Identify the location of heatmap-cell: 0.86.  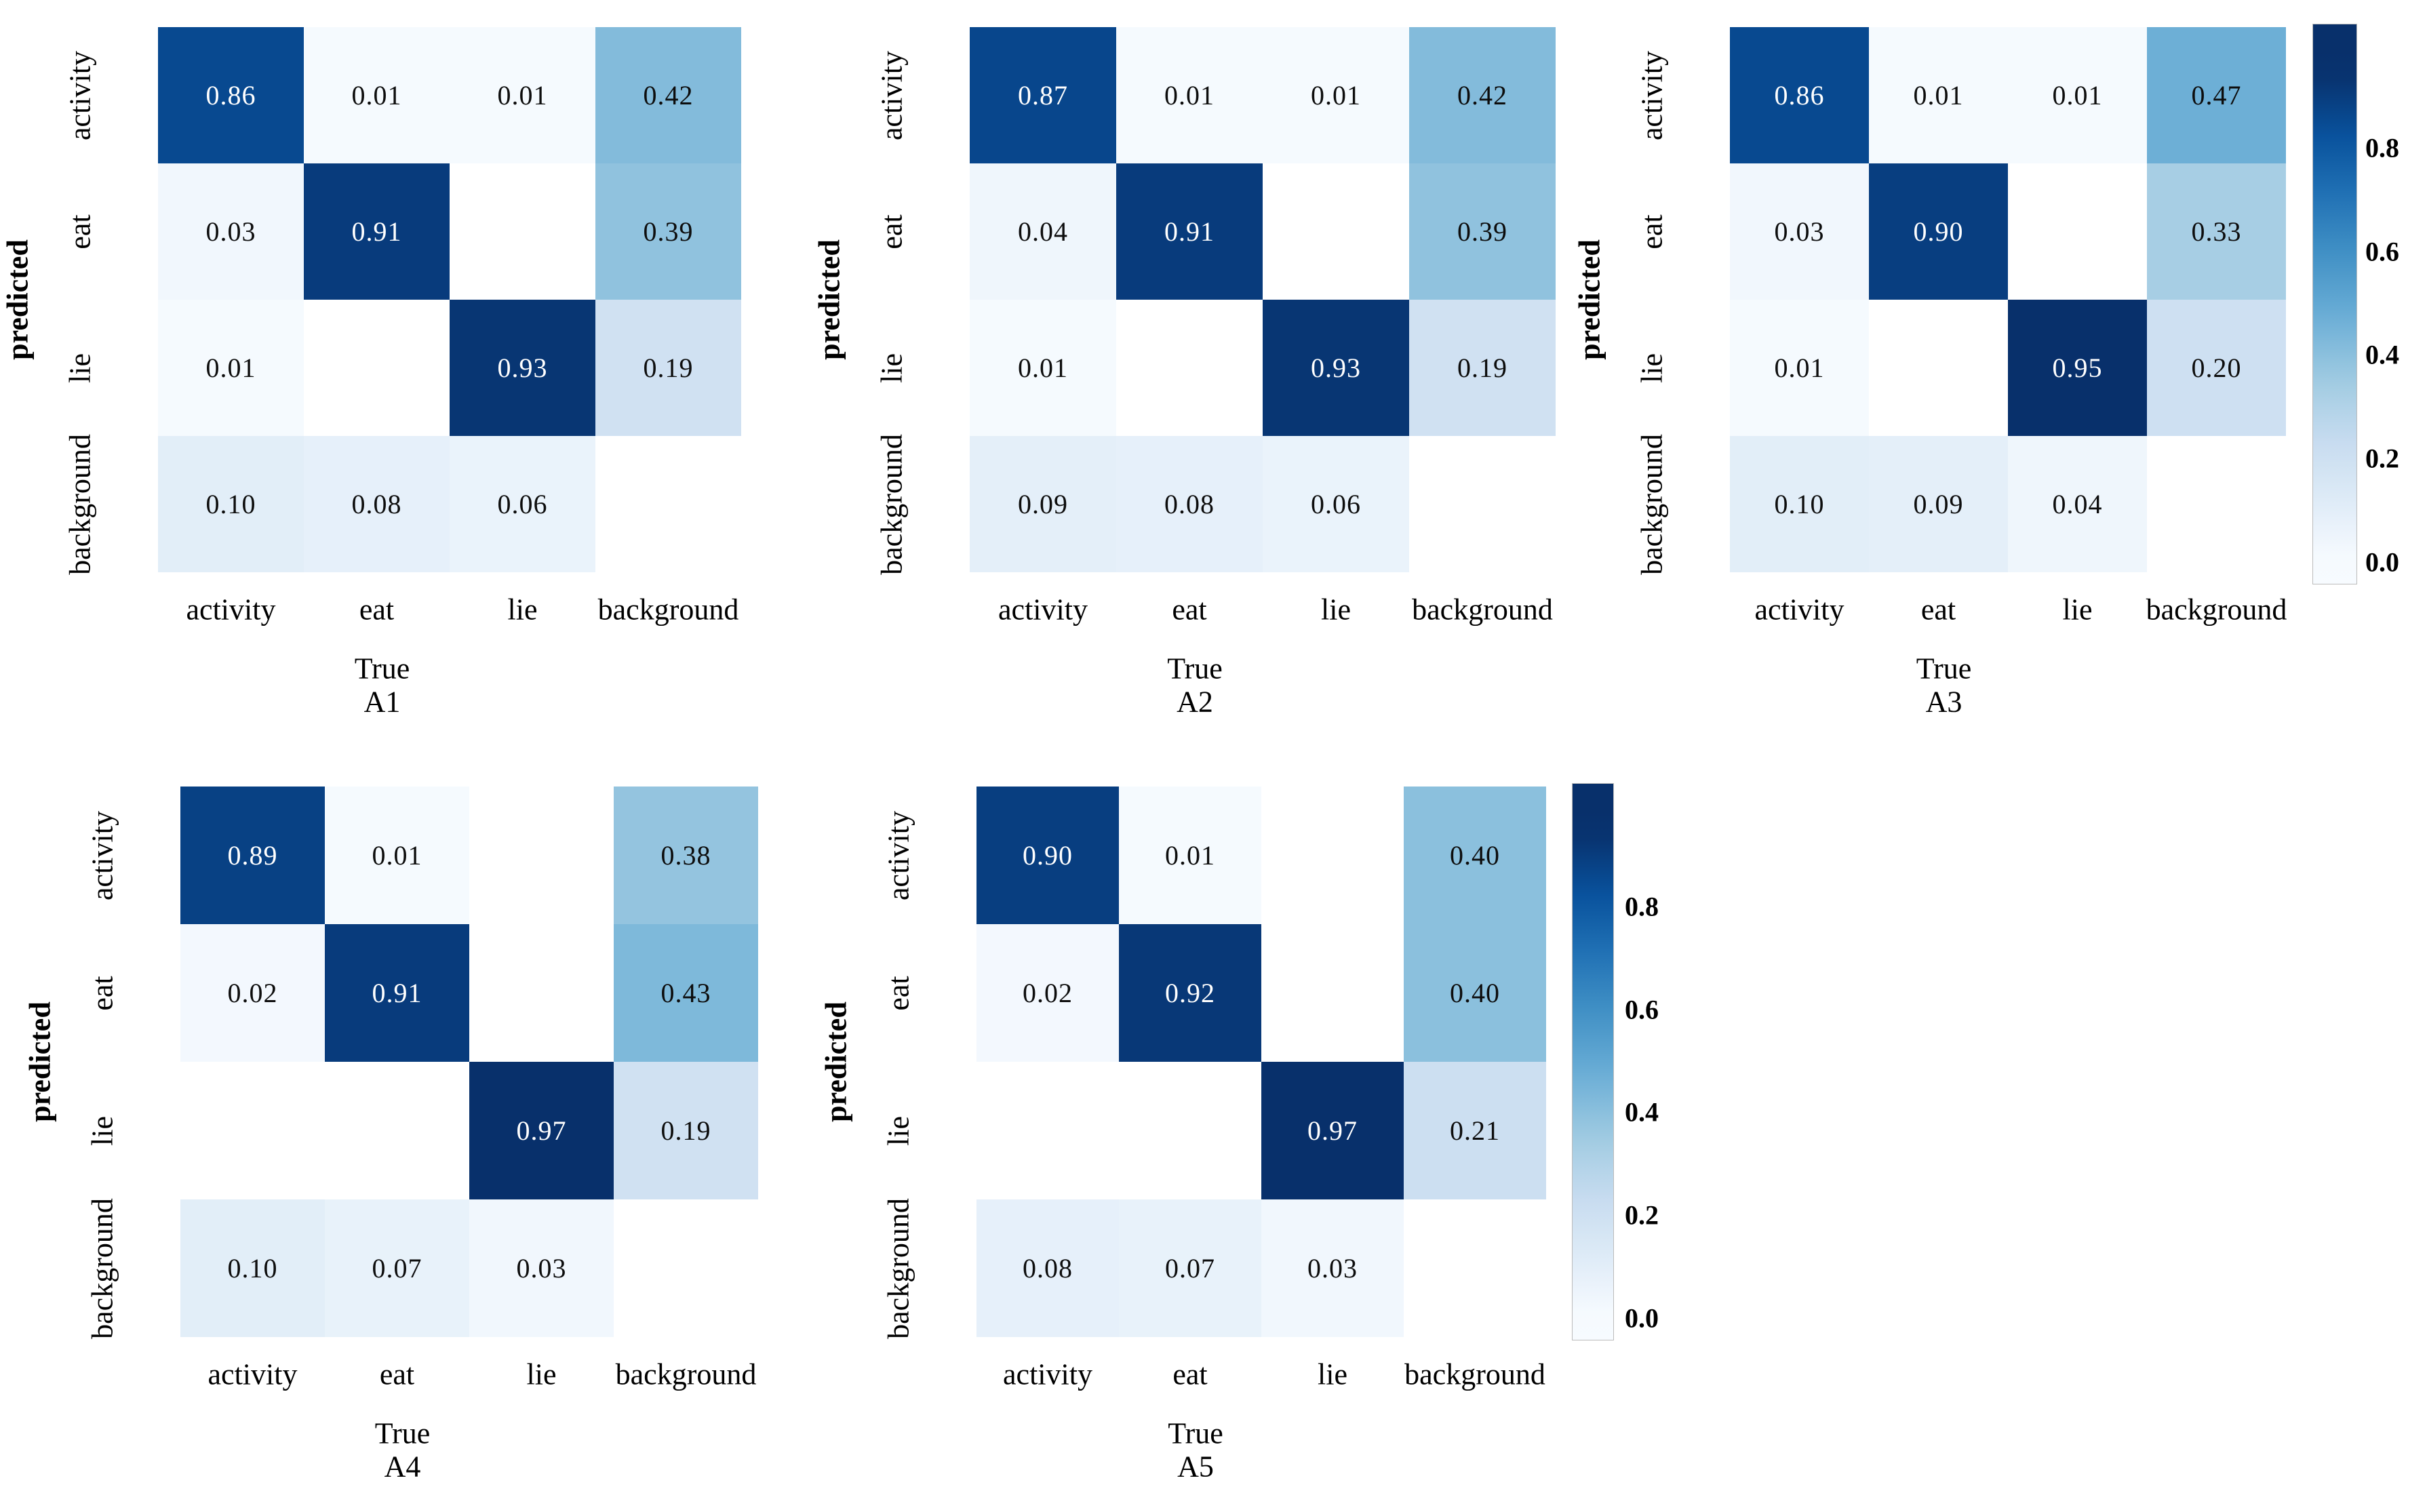
(231, 95).